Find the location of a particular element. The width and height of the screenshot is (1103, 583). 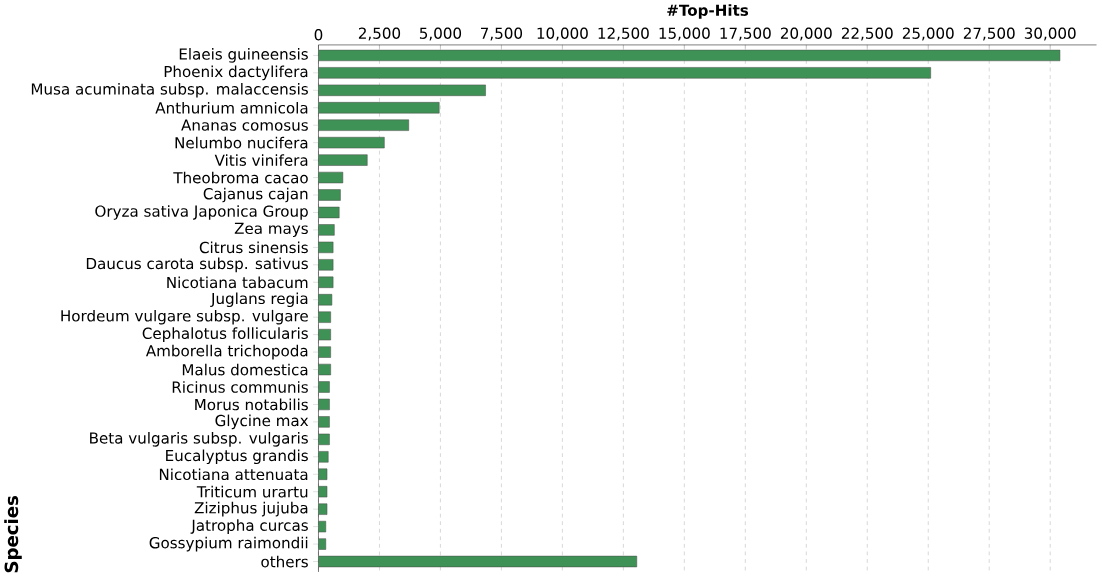

y-tick-label: Morus notabilis is located at coordinates (251, 404).